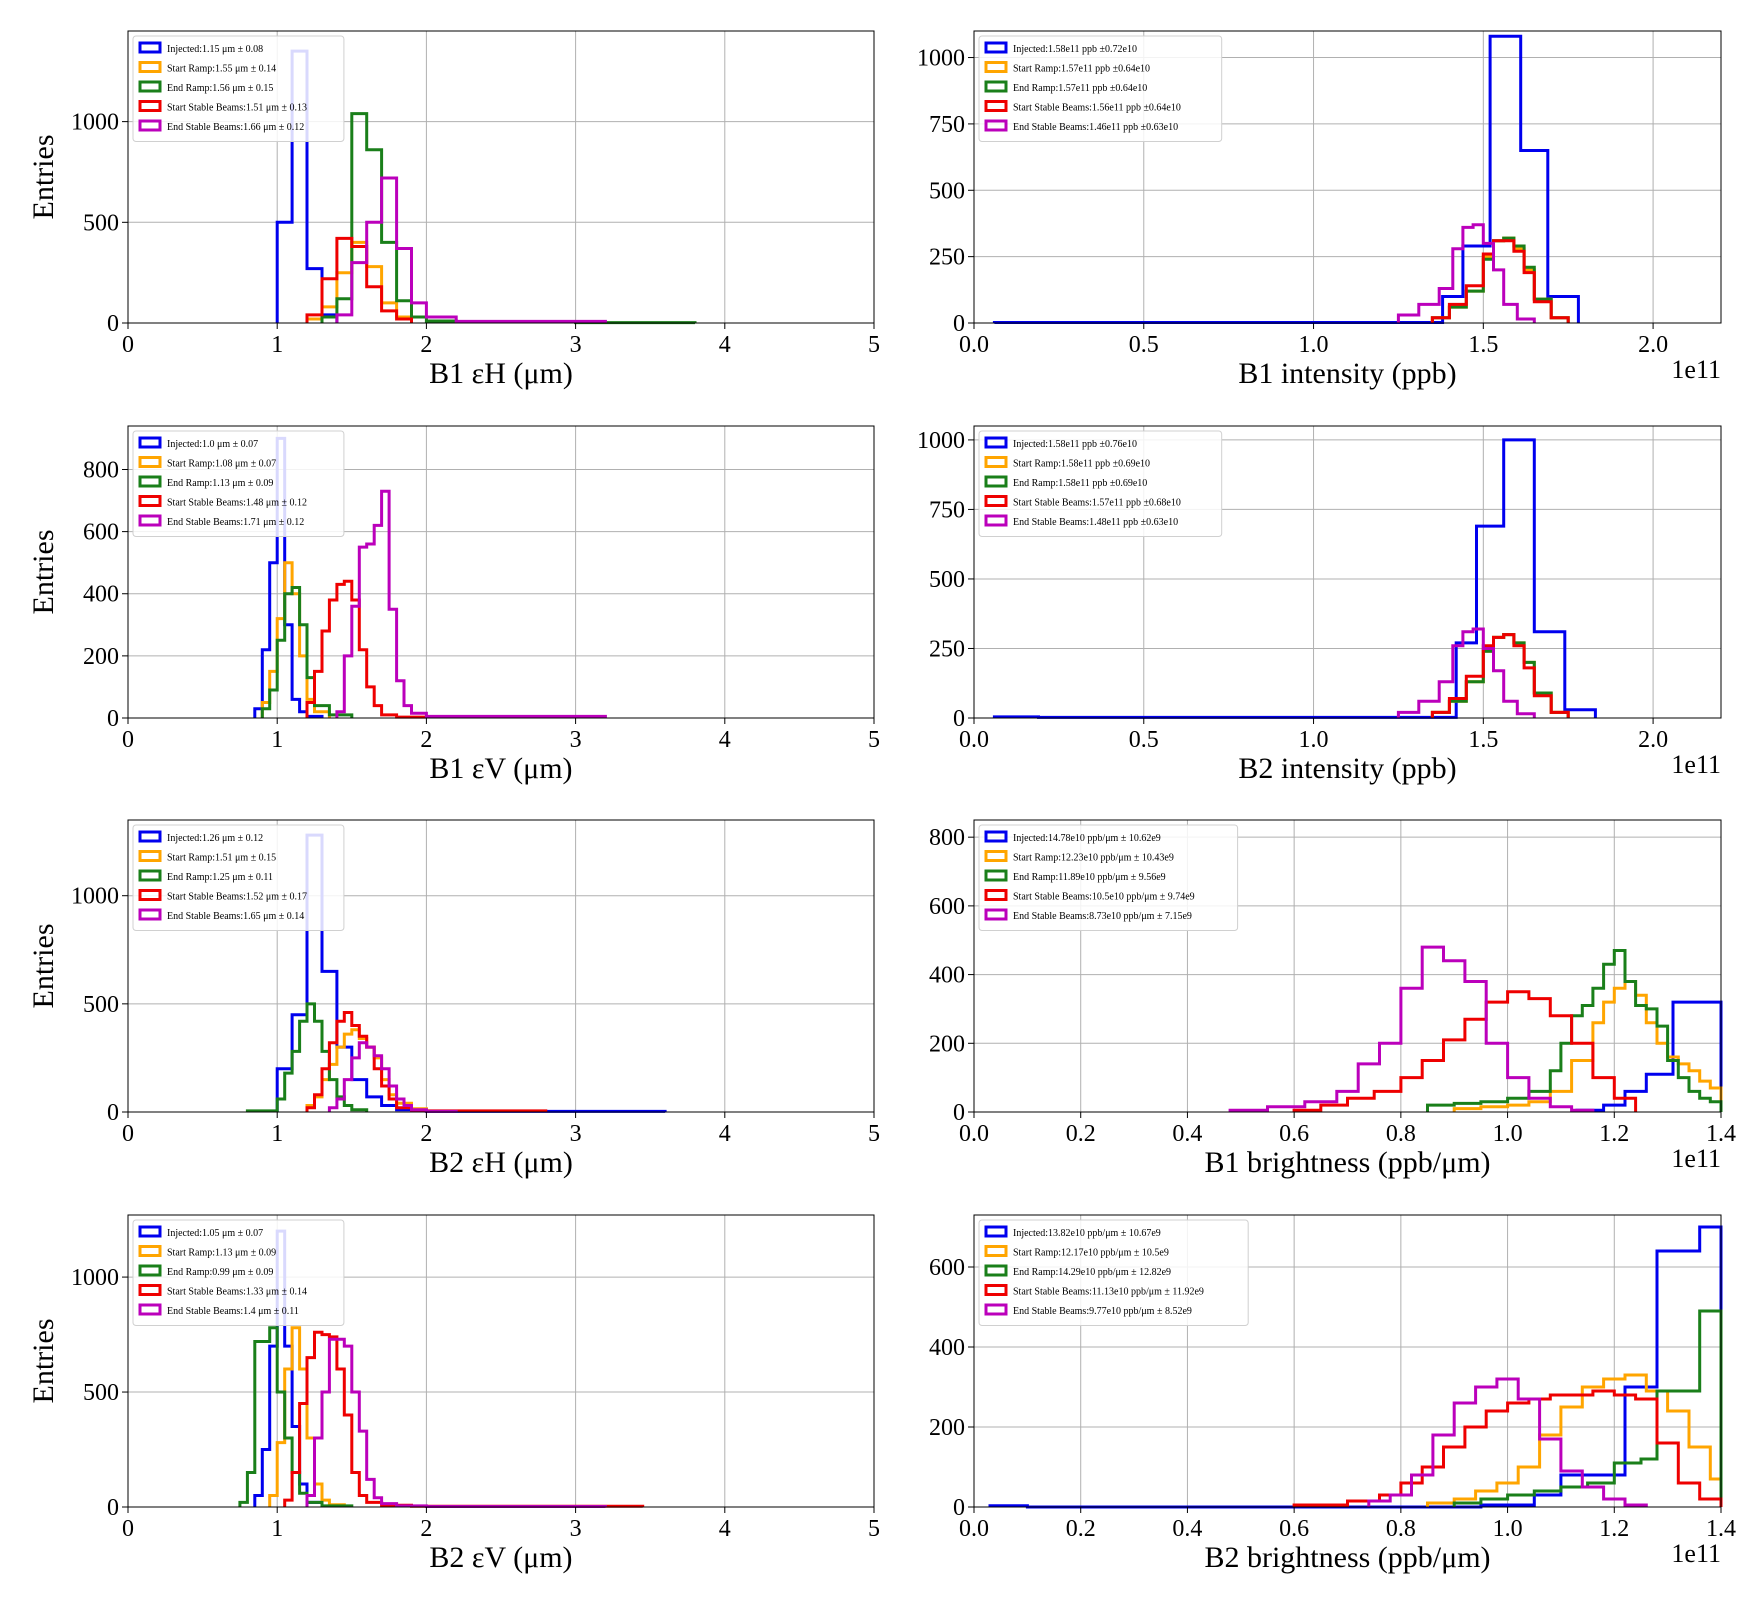 This screenshot has height=1600, width=1760. I want to click on legend-entry: Injected:1.05 μm ± 0.07, so click(215, 1233).